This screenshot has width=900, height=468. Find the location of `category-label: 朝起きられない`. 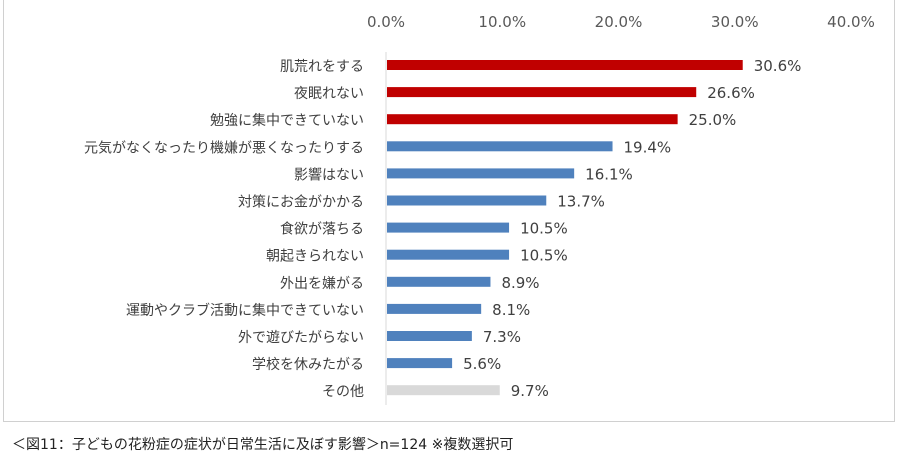

category-label: 朝起きられない is located at coordinates (315, 257).